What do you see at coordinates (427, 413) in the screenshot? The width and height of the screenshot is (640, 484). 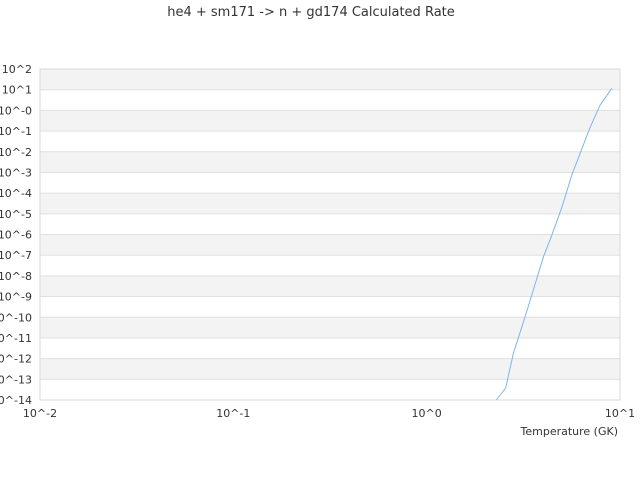 I see `x-tick-label: 10^0` at bounding box center [427, 413].